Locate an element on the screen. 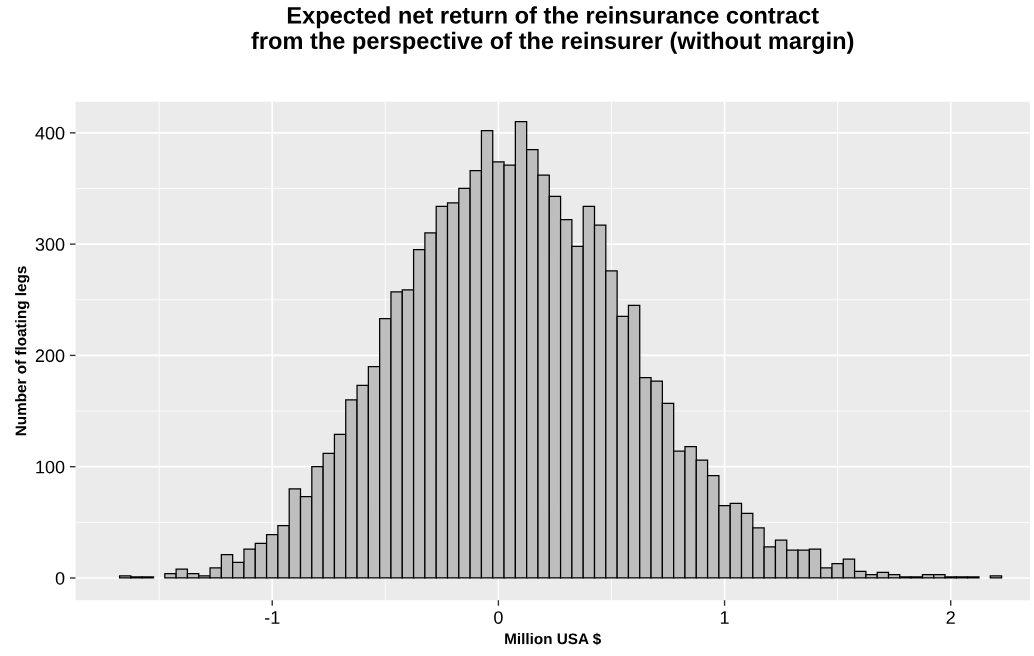 This screenshot has height=656, width=1034. y-tick-label: 100 is located at coordinates (50, 467).